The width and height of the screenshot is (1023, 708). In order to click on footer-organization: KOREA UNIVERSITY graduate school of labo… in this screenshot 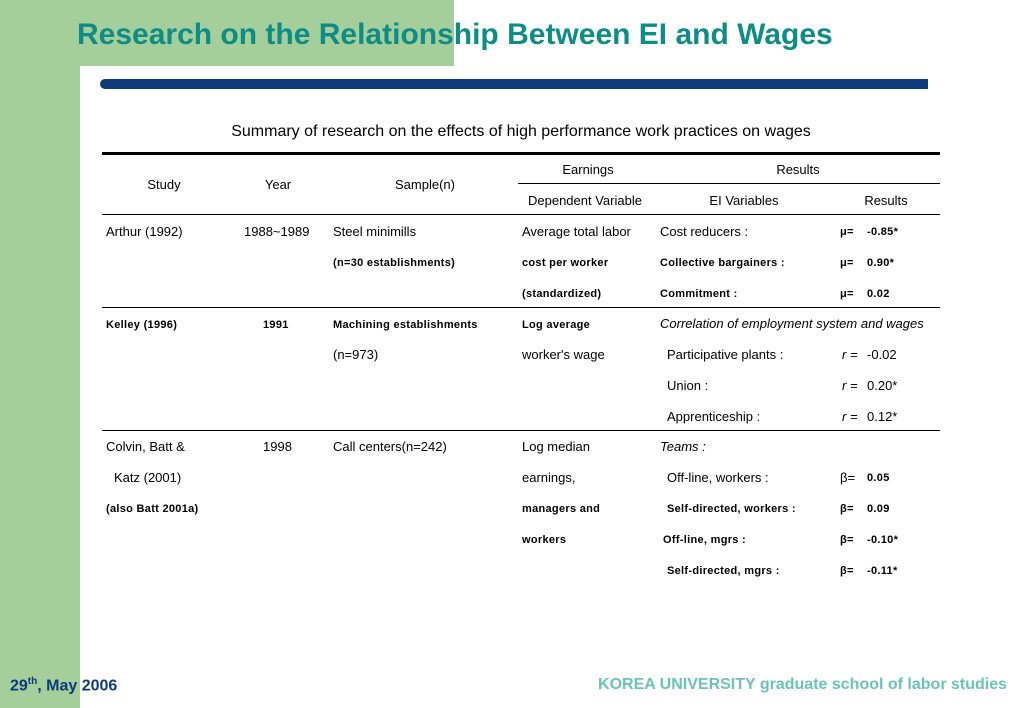, I will do `click(802, 684)`.